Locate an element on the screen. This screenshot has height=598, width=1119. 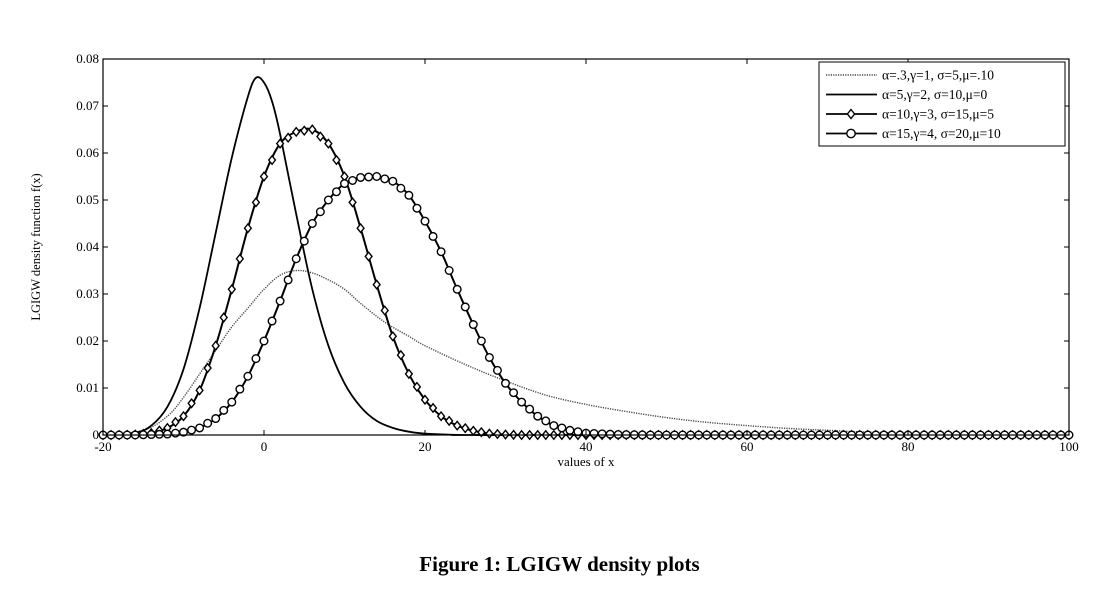
figure-caption: Figure 1: LGIGW density plots is located at coordinates (559, 564).